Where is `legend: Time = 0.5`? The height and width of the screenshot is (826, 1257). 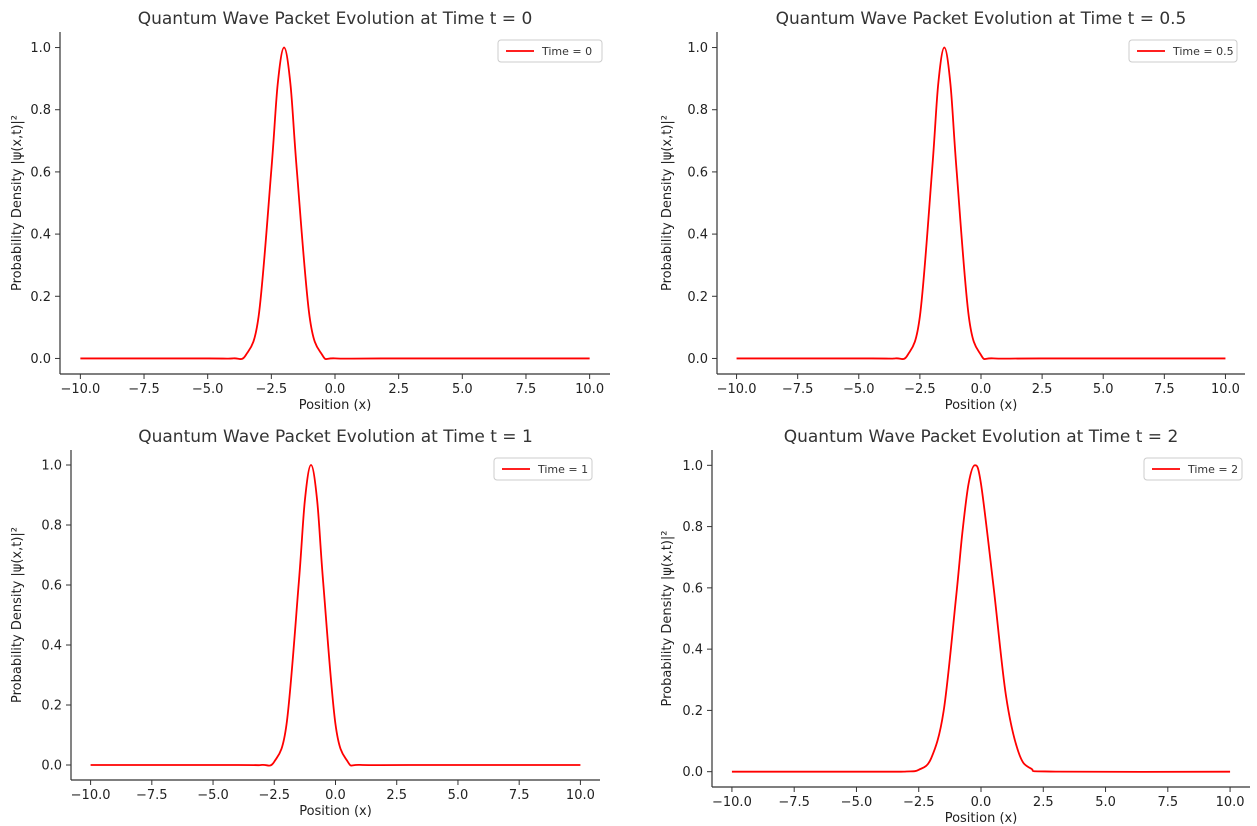 legend: Time = 0.5 is located at coordinates (1183, 51).